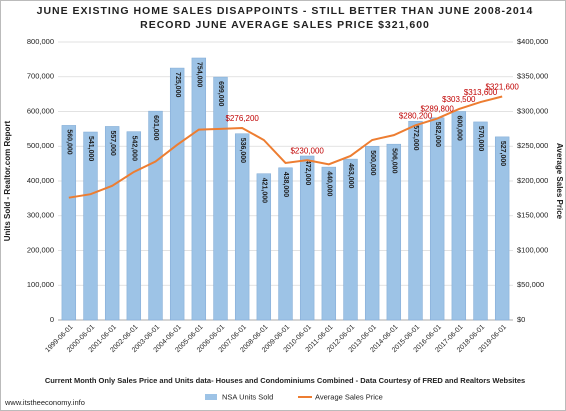 This screenshot has height=411, width=566. What do you see at coordinates (459, 99) in the screenshot?
I see `line-value-label: $303,500` at bounding box center [459, 99].